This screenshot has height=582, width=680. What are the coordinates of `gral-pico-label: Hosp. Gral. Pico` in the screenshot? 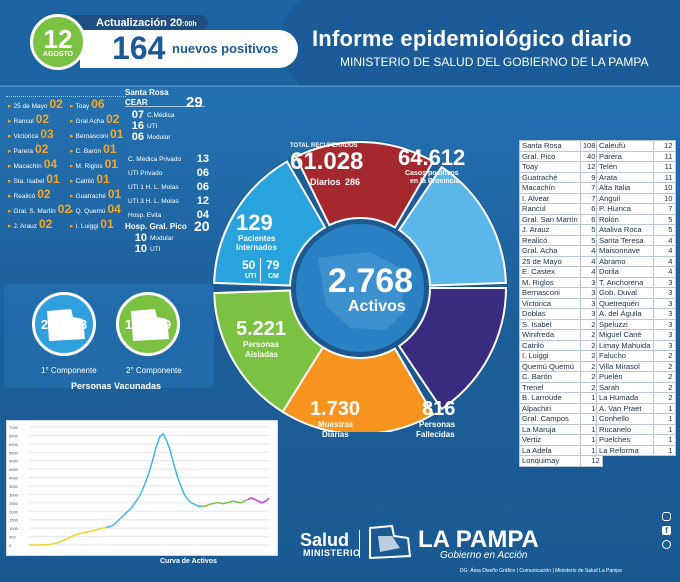 It's located at (156, 226).